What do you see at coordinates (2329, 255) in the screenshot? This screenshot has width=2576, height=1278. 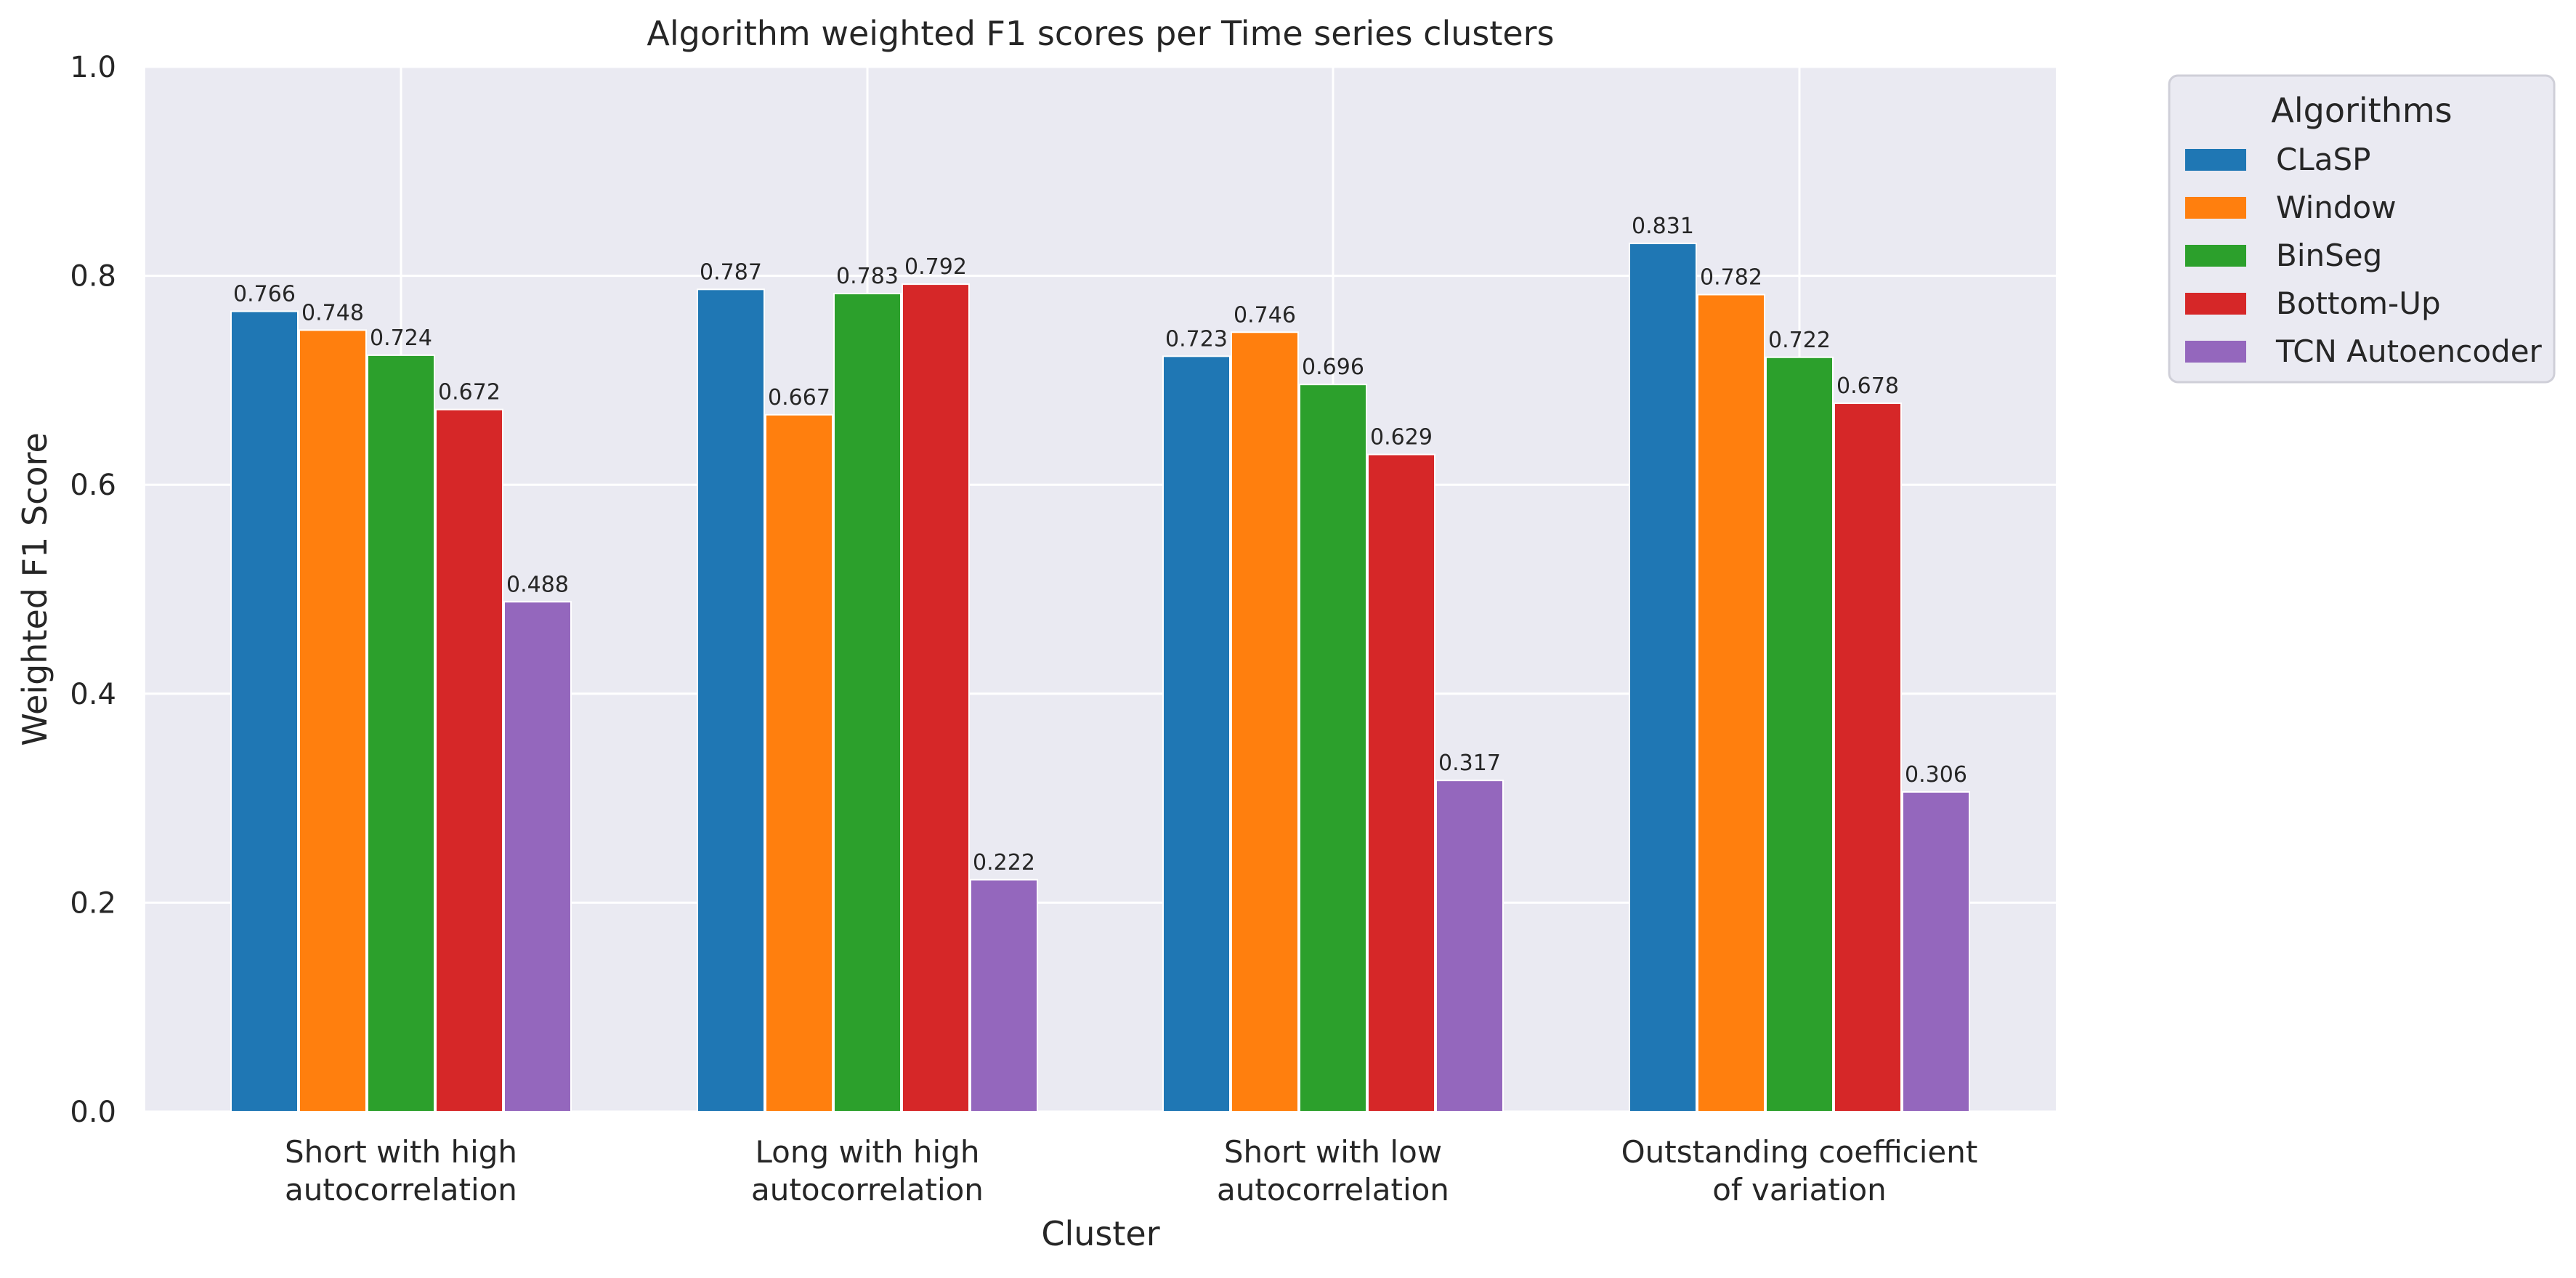 I see `legend-label: BinSeg` at bounding box center [2329, 255].